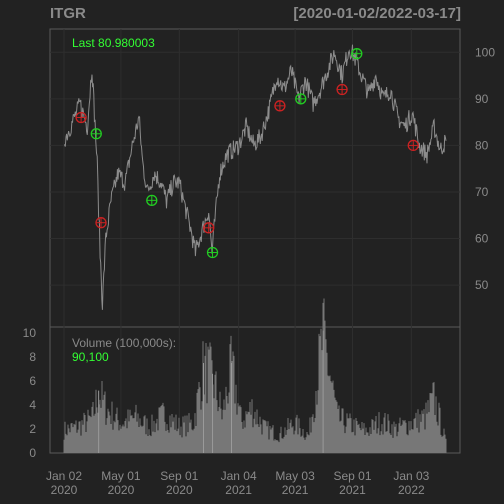 This screenshot has width=504, height=504. I want to click on price-tick-label: 100, so click(485, 52).